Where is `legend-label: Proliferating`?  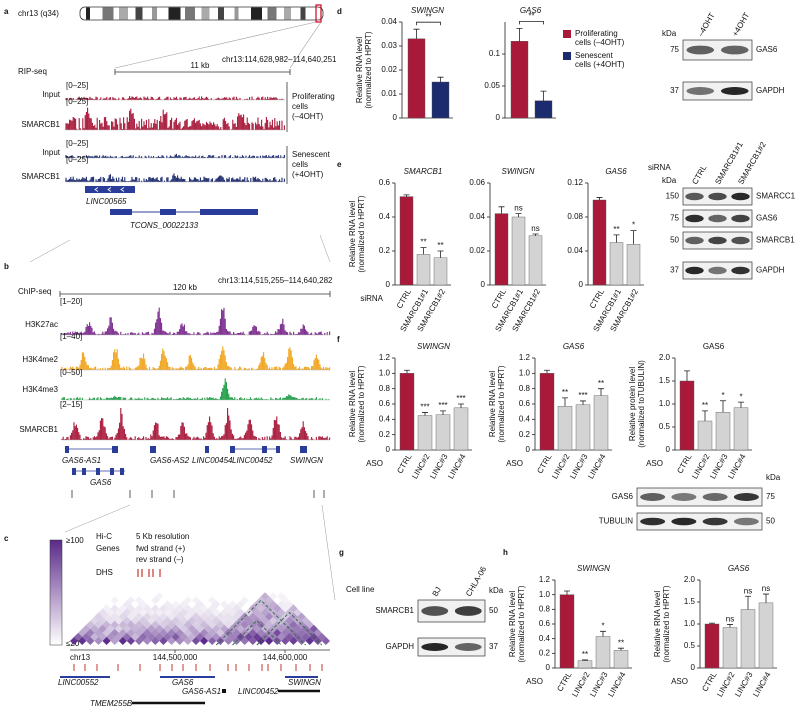 legend-label: Proliferating is located at coordinates (596, 33).